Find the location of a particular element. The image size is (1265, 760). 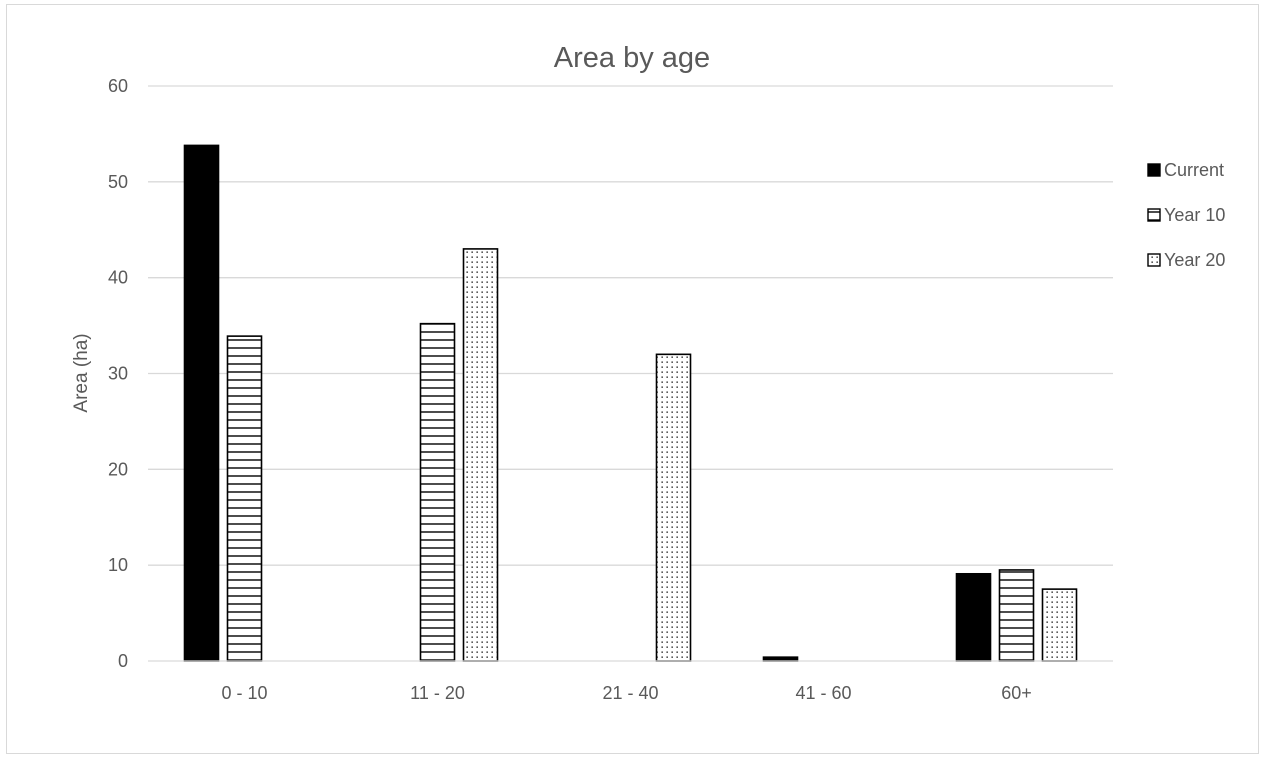

y-tick-label: 60 is located at coordinates (118, 86).